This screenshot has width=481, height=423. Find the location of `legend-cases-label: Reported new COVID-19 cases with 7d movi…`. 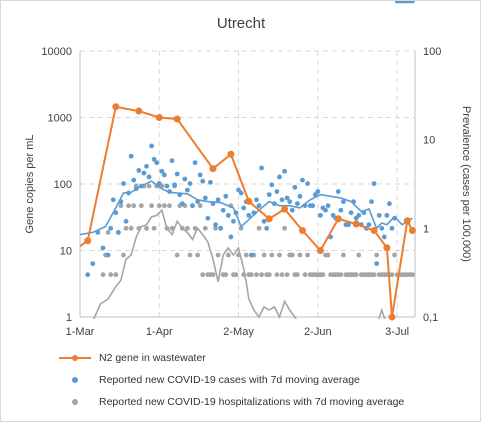

legend-cases-label: Reported new COVID-19 cases with 7d movi… is located at coordinates (229, 380).